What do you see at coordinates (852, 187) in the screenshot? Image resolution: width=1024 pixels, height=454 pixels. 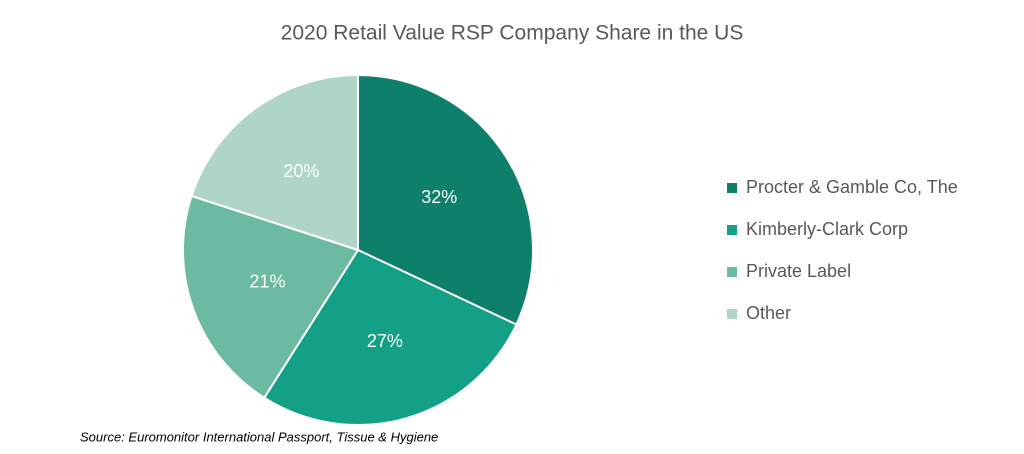 I see `legend-label: Procter & Gamble Co, The` at bounding box center [852, 187].